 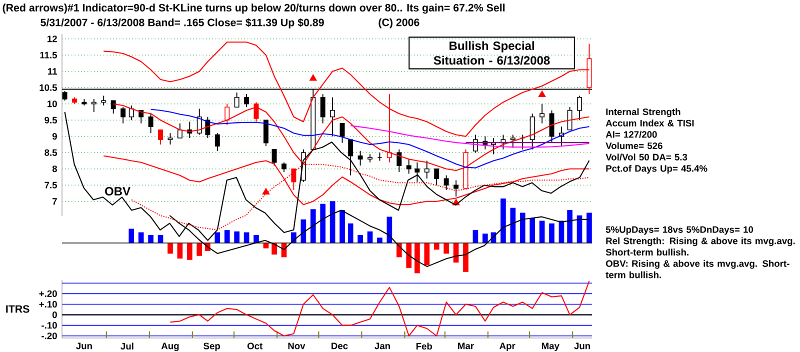 What do you see at coordinates (340, 346) in the screenshot?
I see `x-tick-label: Dec` at bounding box center [340, 346].